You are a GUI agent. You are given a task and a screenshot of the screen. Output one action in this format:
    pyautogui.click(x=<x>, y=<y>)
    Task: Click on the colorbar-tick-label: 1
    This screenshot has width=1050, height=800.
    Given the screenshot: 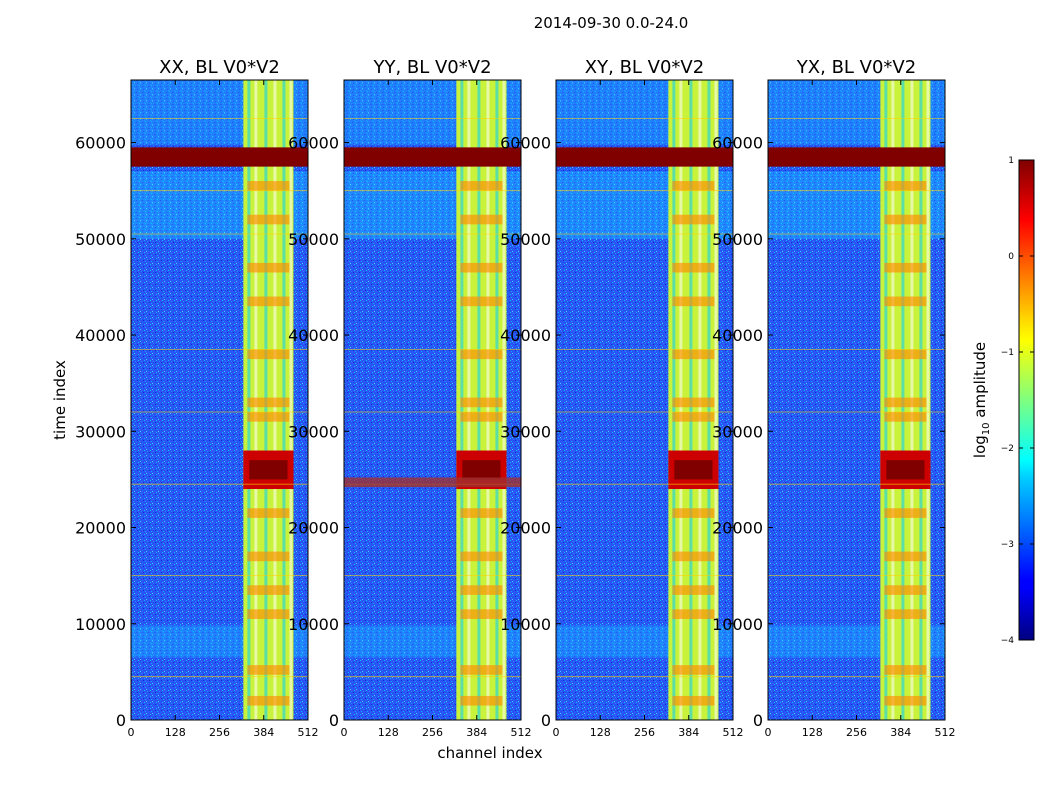 What is the action you would take?
    pyautogui.click(x=1011, y=161)
    